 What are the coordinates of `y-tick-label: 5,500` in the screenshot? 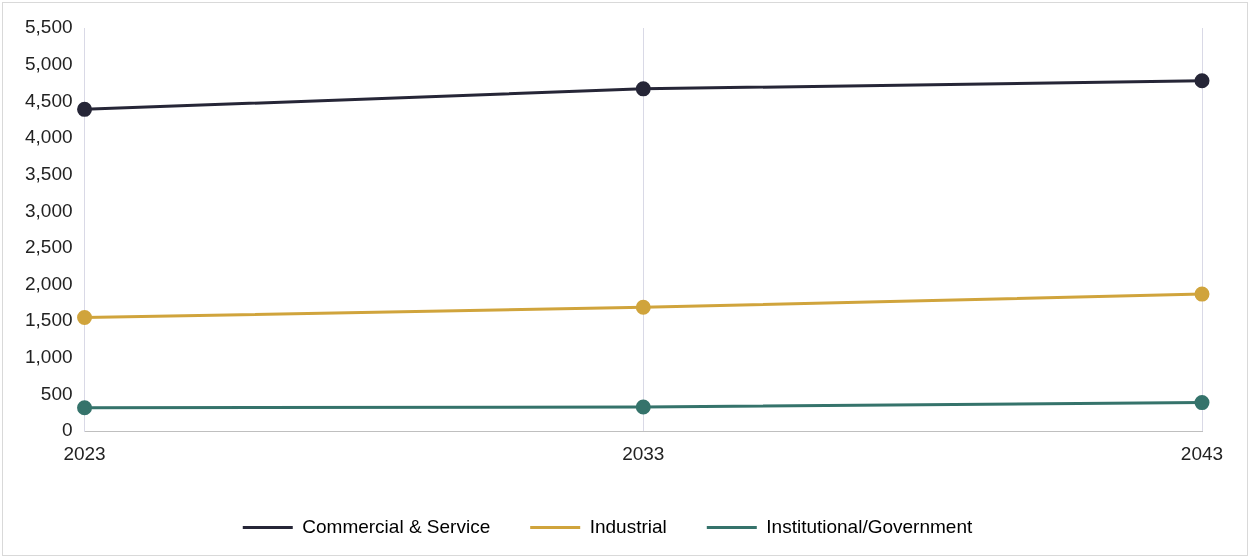 It's located at (49, 27).